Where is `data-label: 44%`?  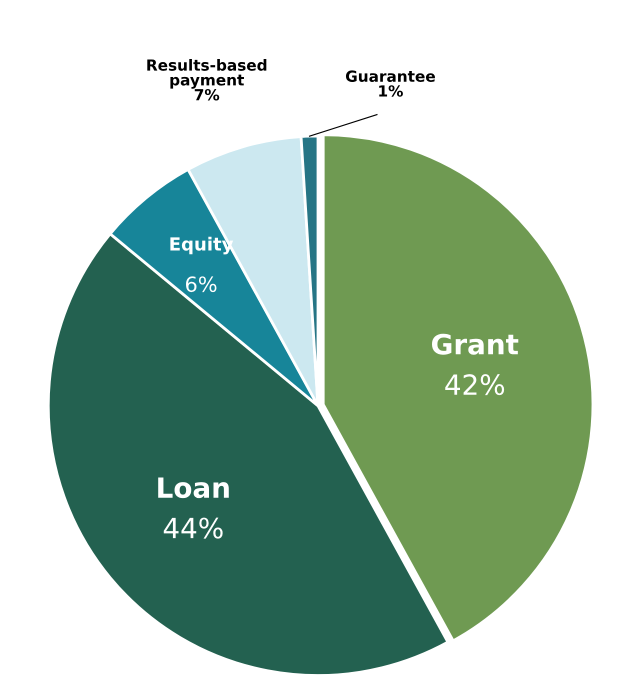 data-label: 44% is located at coordinates (193, 528).